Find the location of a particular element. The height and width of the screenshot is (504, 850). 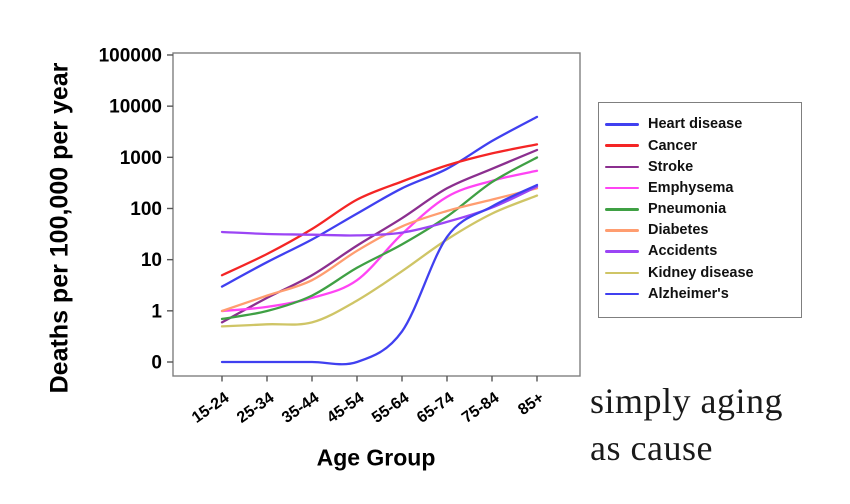

legend-line-swatch-cancer is located at coordinates (622, 146).